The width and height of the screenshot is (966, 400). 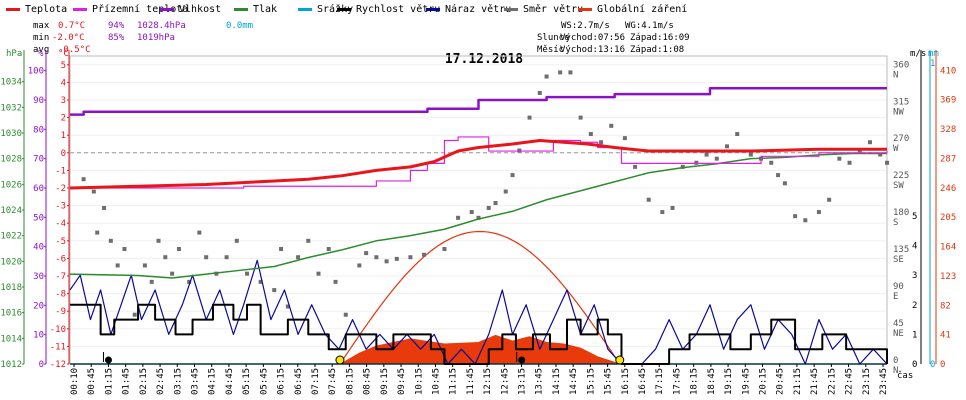 What do you see at coordinates (660, 381) in the screenshot?
I see `x-tick-label: 17:15` at bounding box center [660, 381].